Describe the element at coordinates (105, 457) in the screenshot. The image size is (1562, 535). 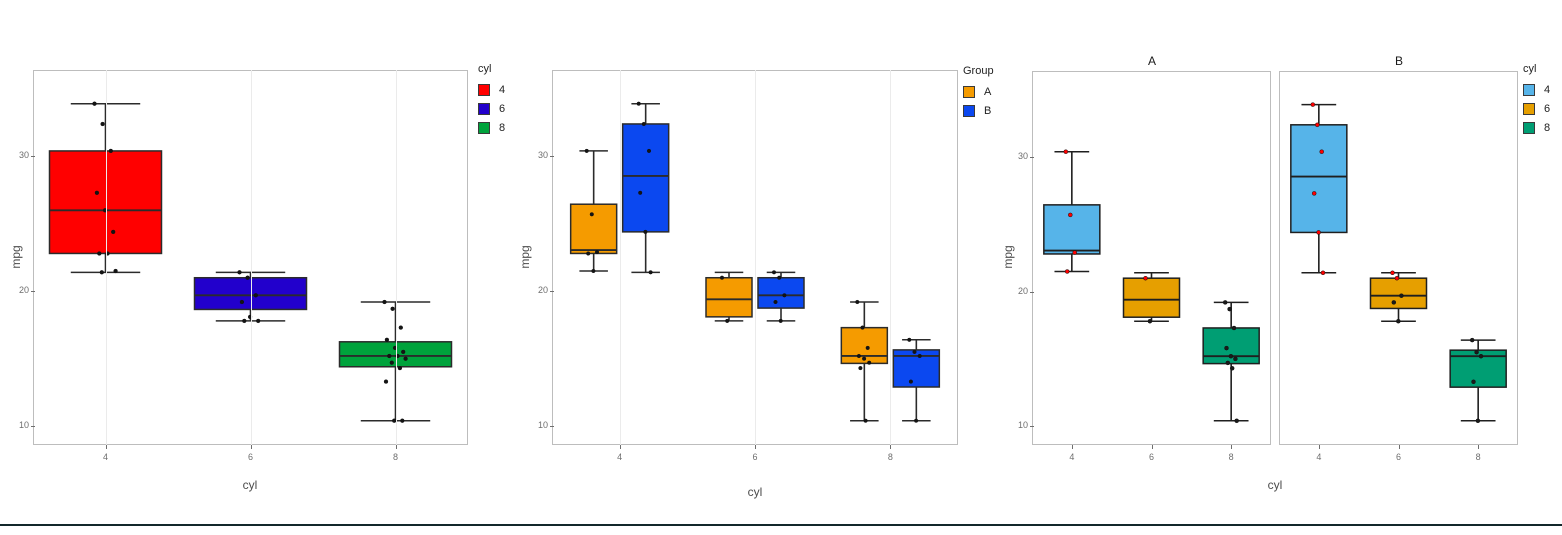
I see `panel-1-x-tick-label: 4` at that location.